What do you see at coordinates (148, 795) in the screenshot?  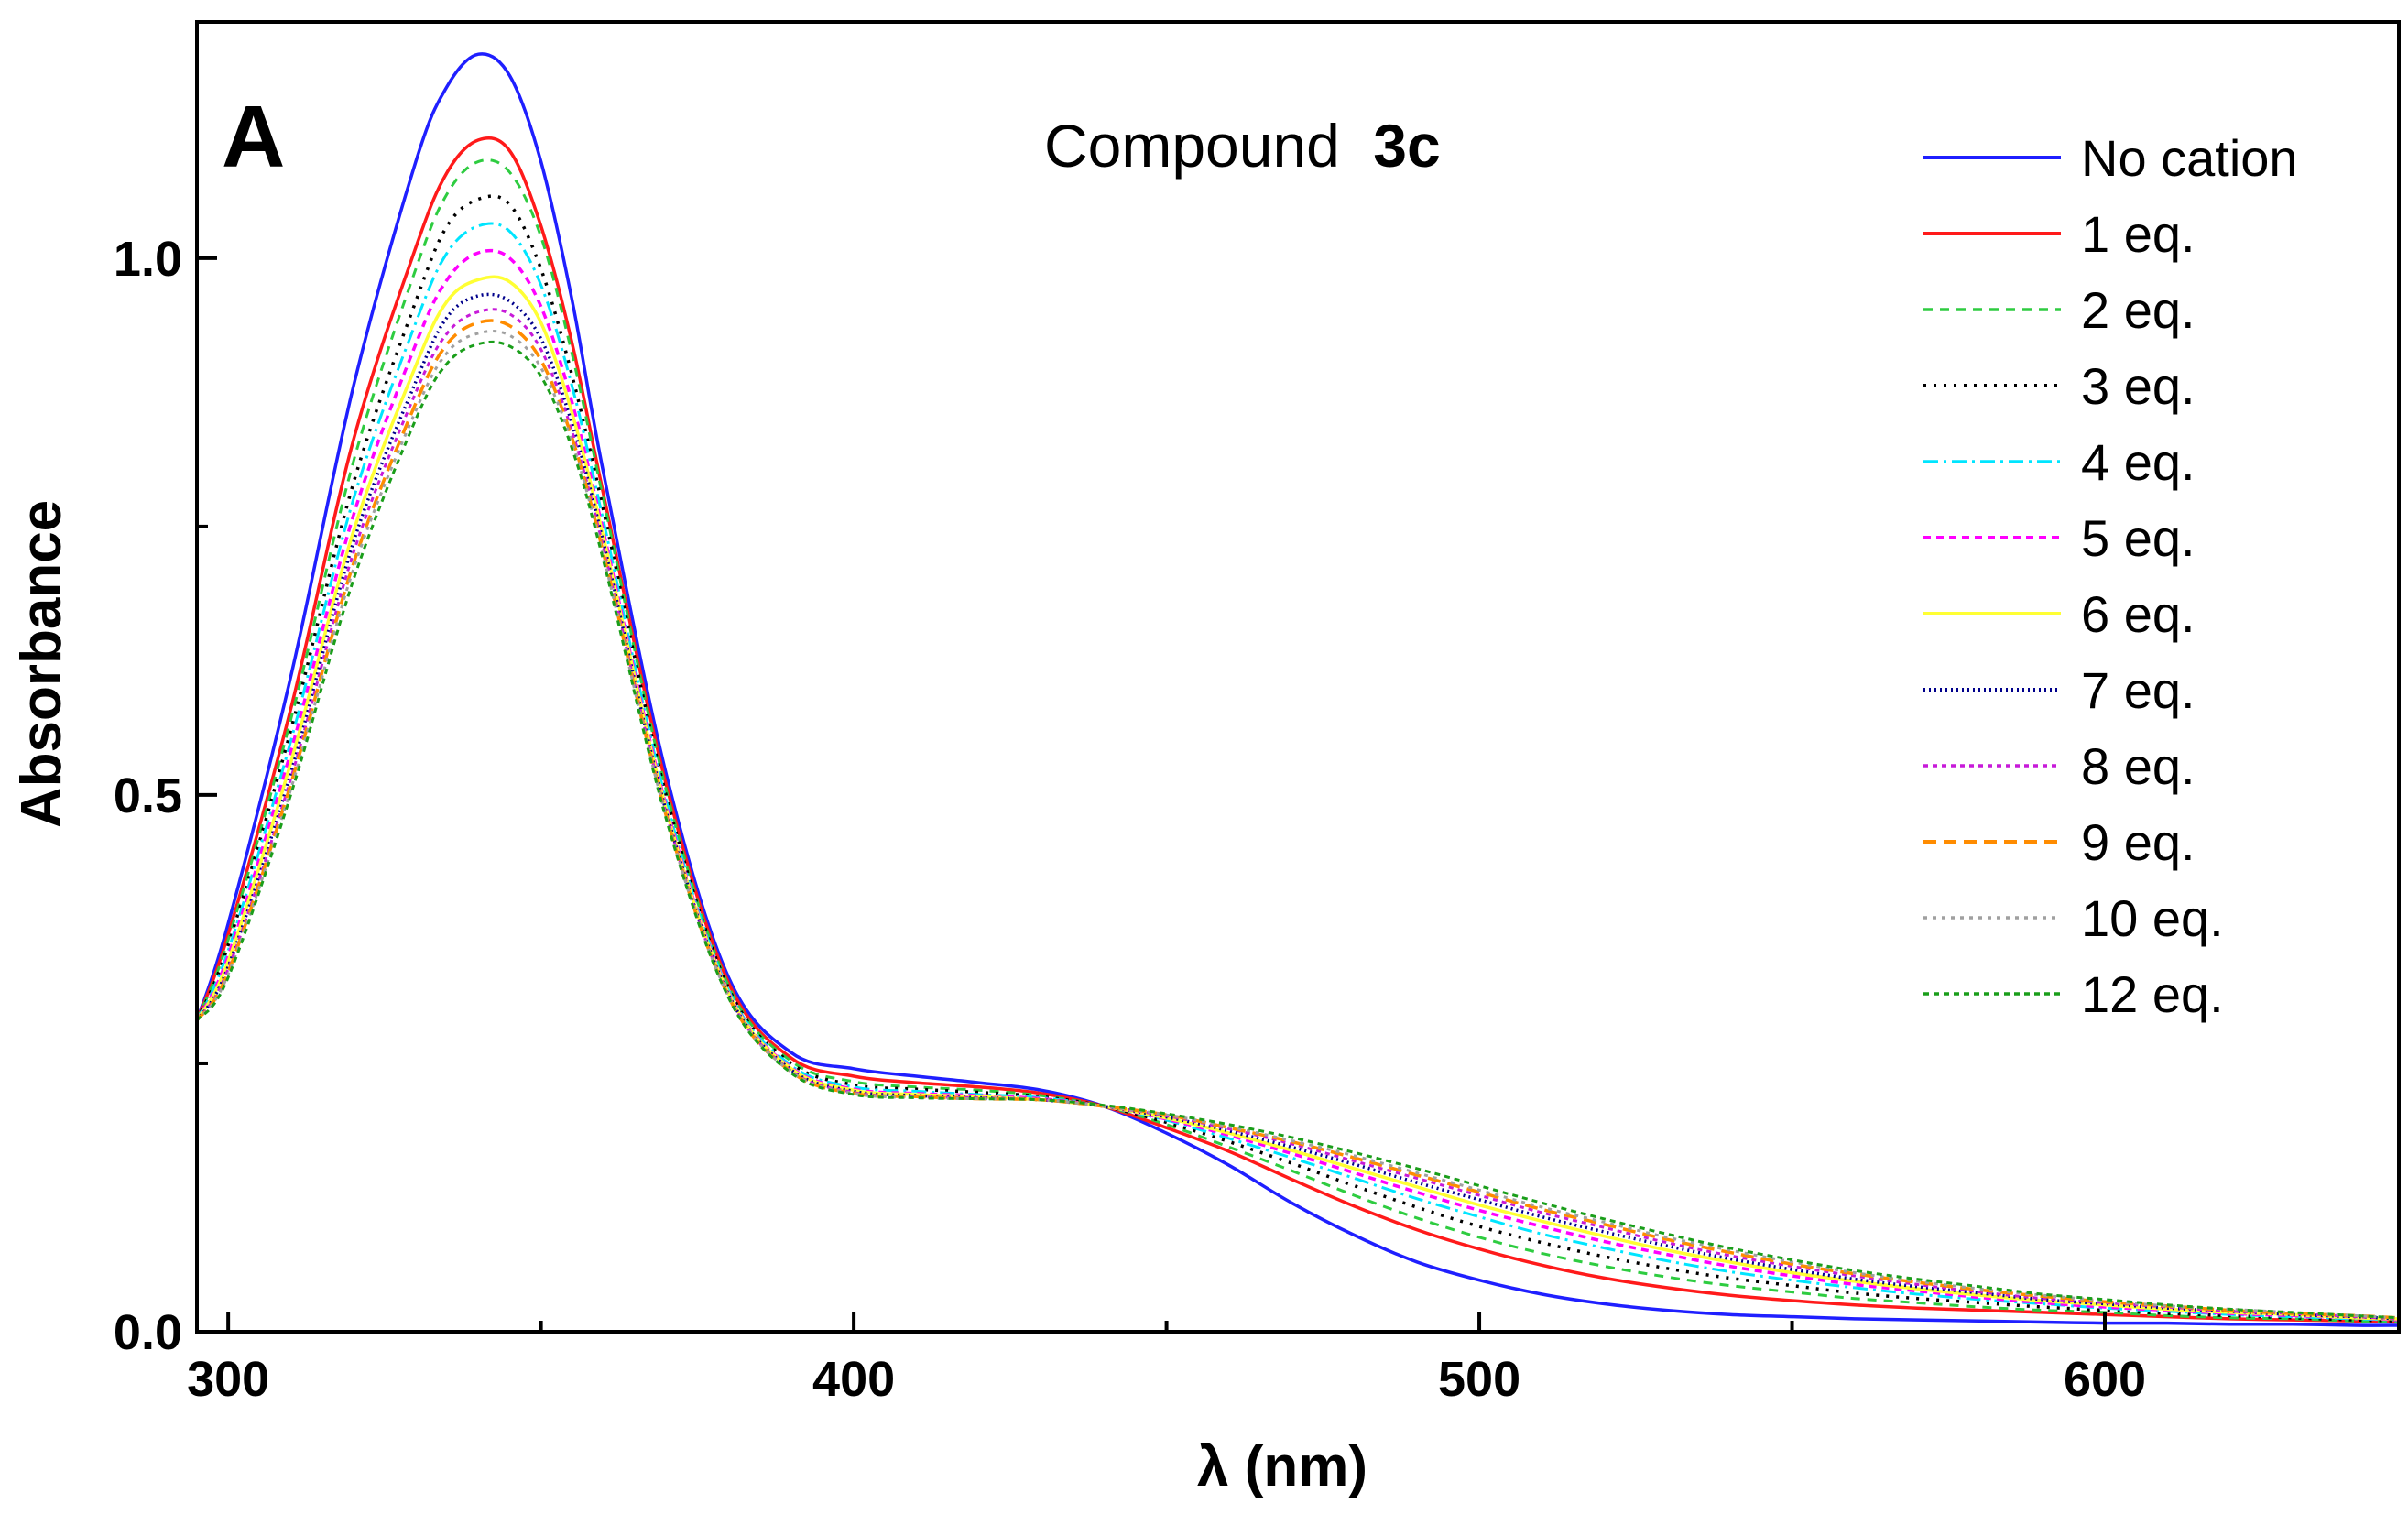 I see `y-tick-label: 0.5` at bounding box center [148, 795].